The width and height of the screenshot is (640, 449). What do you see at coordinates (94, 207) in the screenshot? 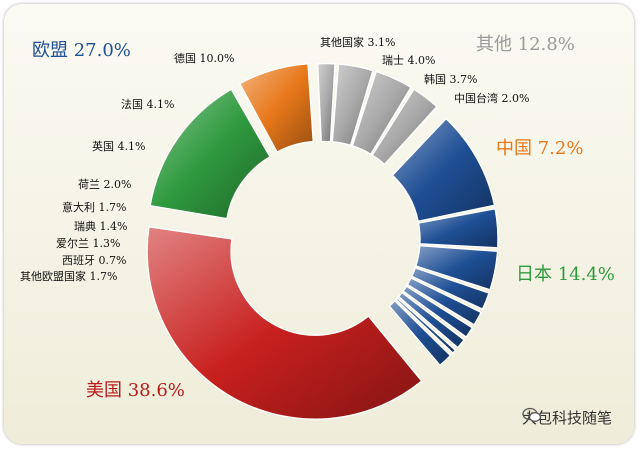
I see `slice-label-11: 意大利 1.7%` at bounding box center [94, 207].